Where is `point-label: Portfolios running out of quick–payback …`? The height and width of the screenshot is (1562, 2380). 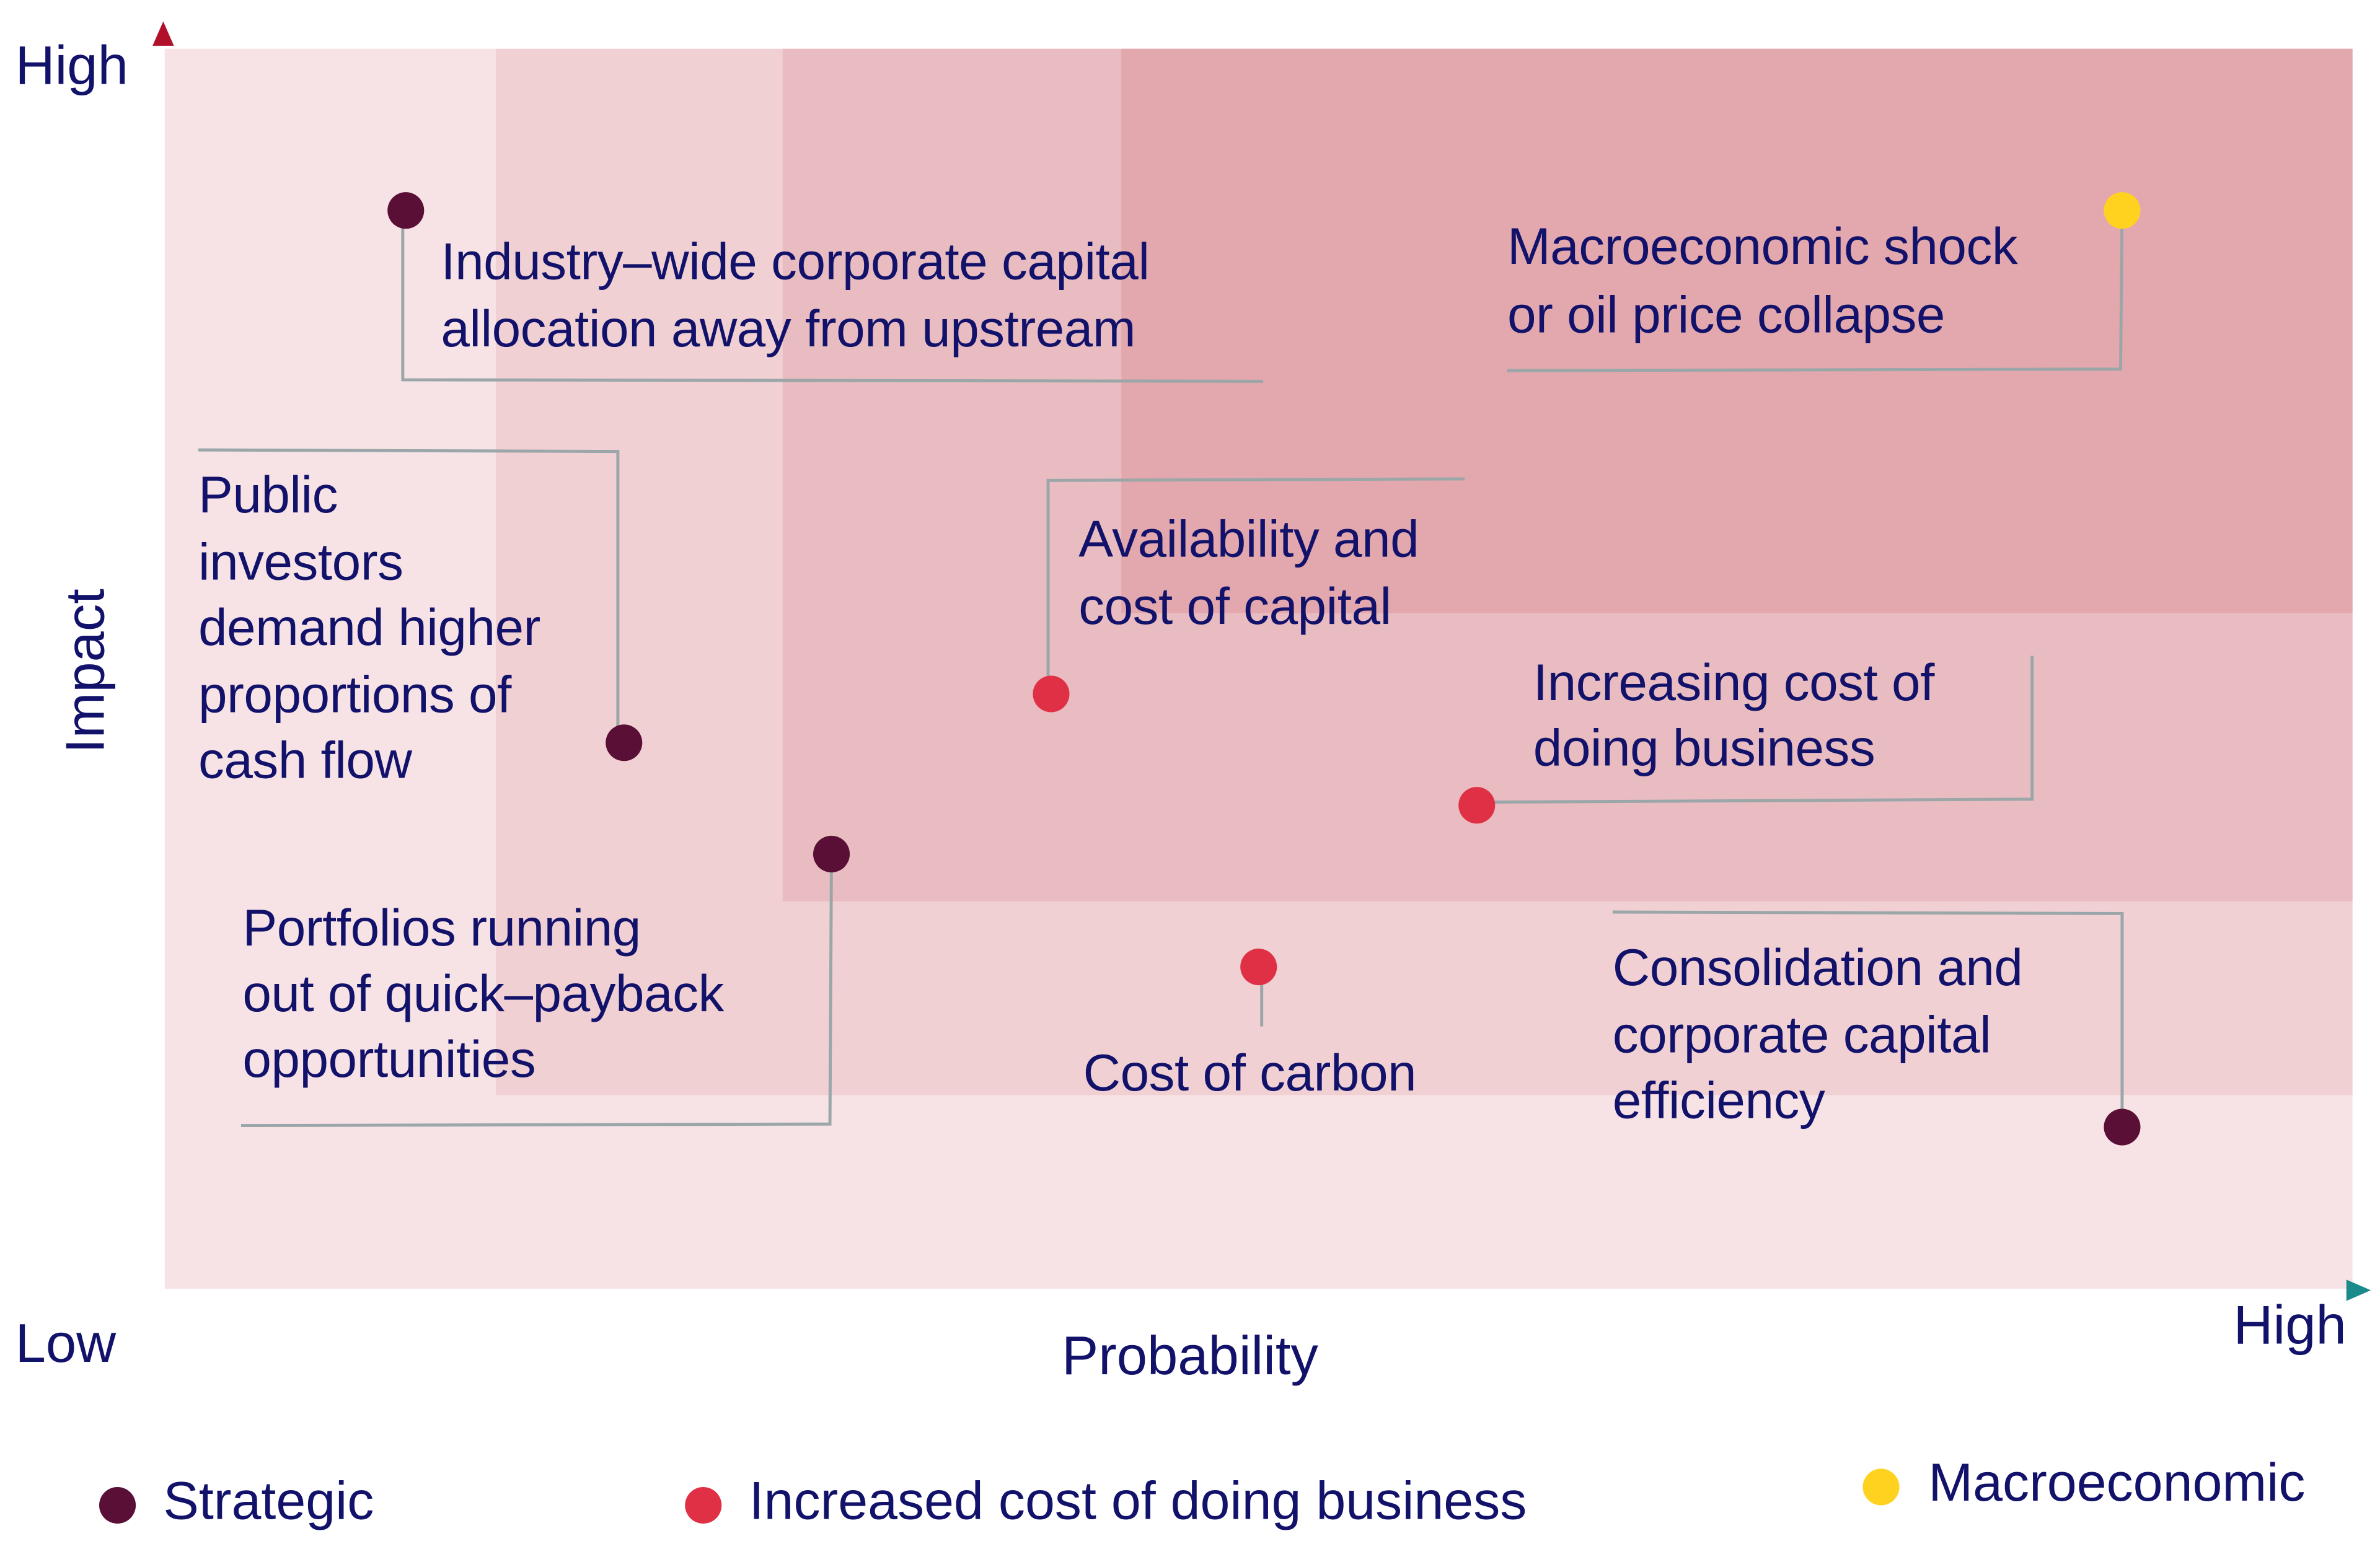 point-label: Portfolios running out of quick–payback … is located at coordinates (483, 995).